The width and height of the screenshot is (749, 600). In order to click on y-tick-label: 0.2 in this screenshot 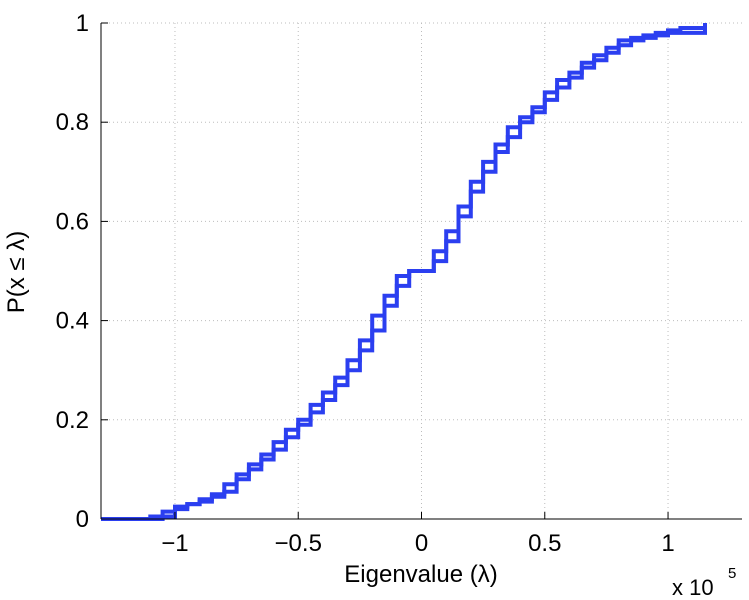, I will do `click(72, 420)`.